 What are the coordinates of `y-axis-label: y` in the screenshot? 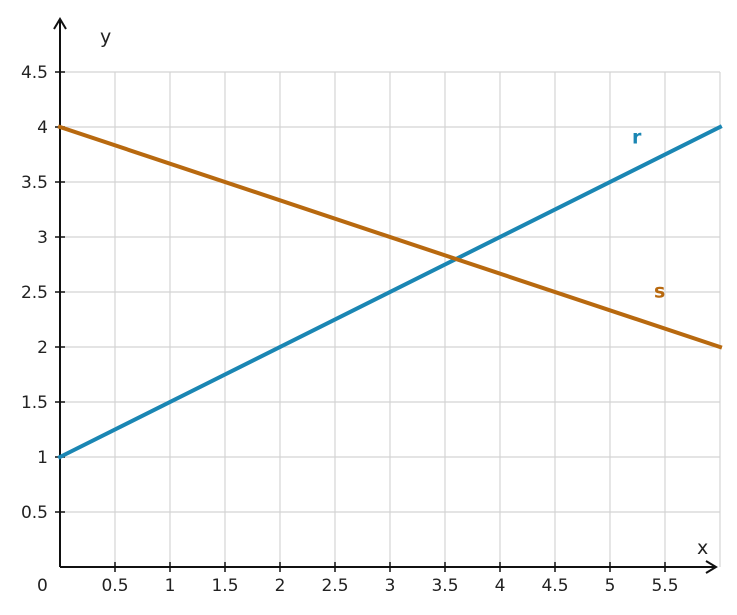 It's located at (105, 37).